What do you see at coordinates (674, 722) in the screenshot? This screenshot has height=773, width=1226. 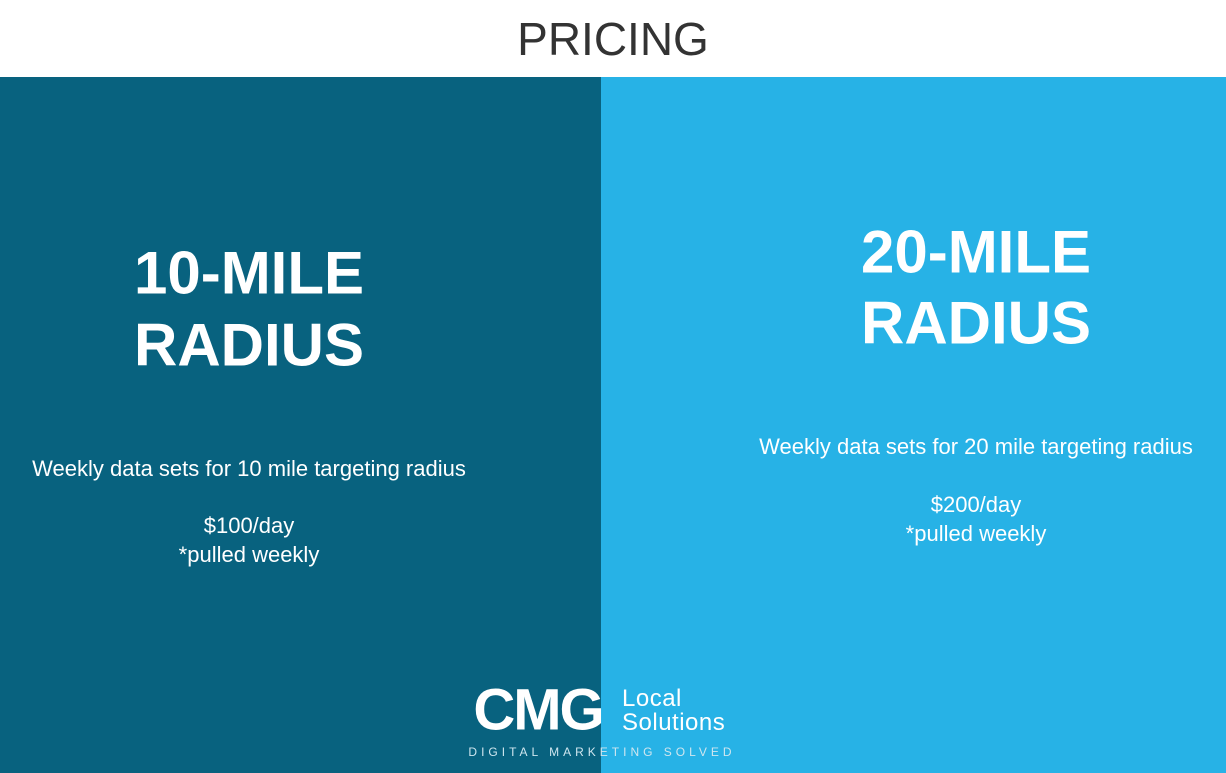 I see `logo-line: Solutions` at bounding box center [674, 722].